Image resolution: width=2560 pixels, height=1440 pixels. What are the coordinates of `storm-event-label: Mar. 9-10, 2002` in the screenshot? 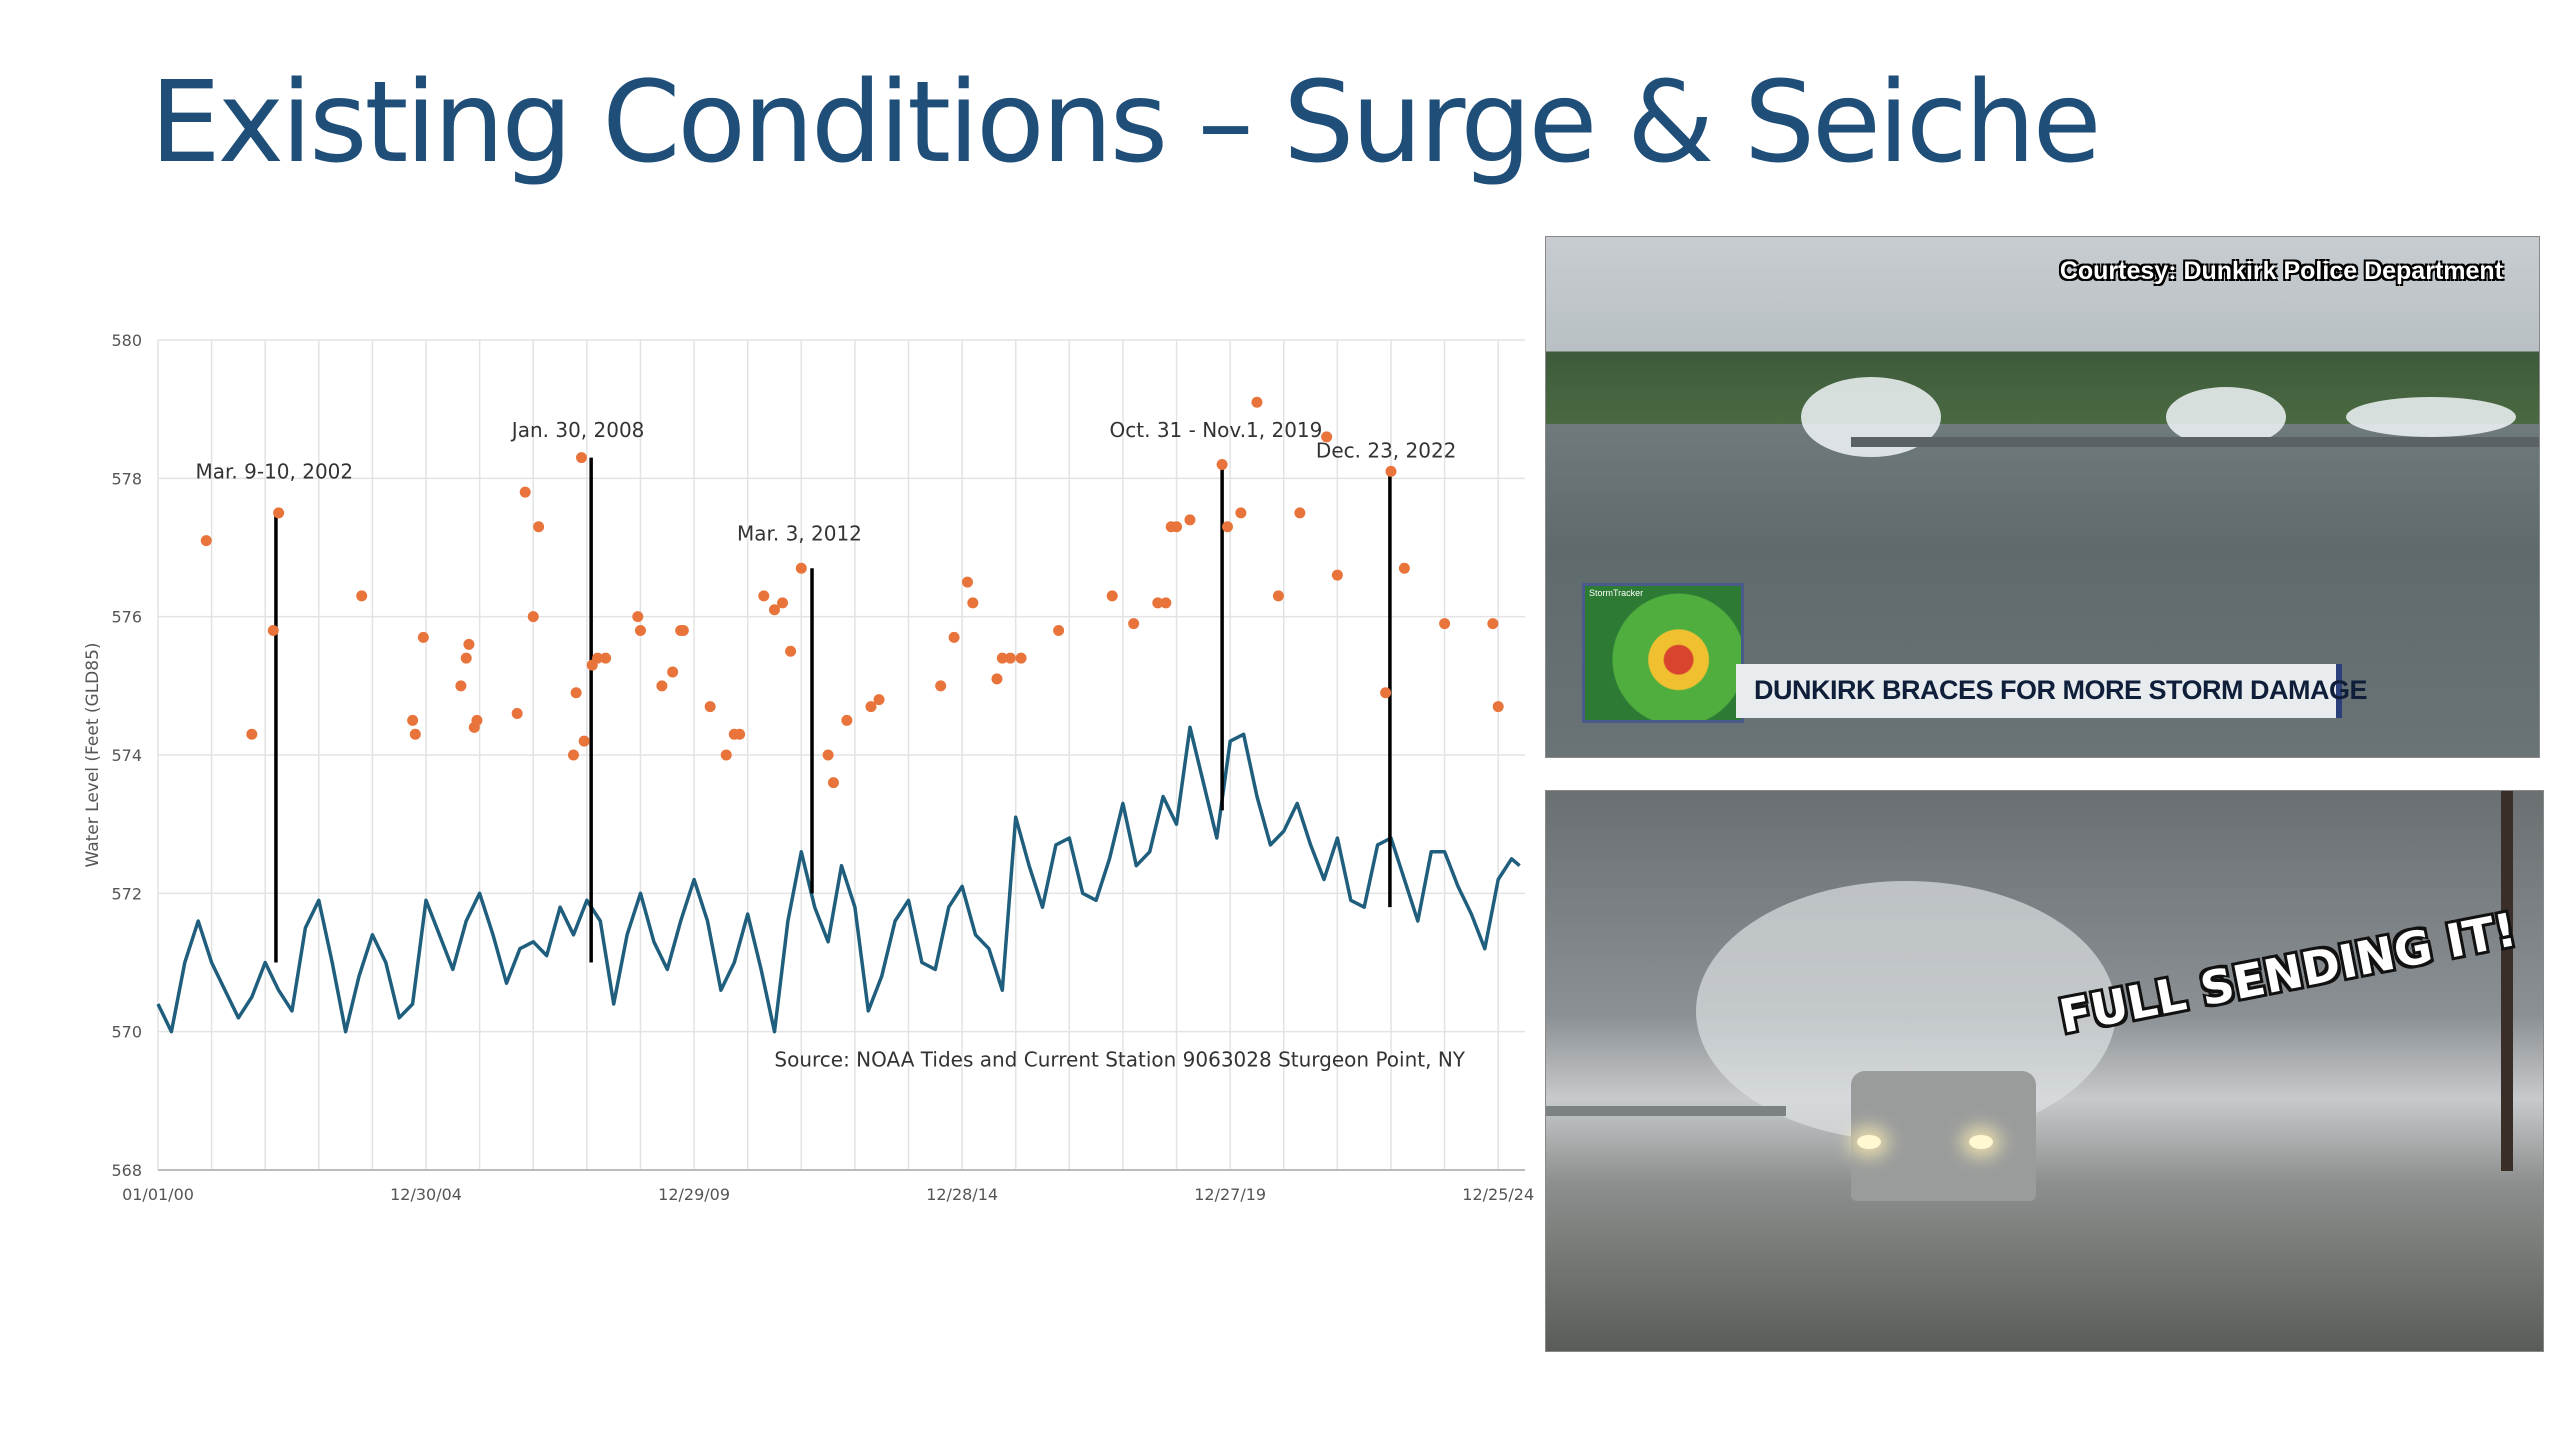 It's located at (275, 471).